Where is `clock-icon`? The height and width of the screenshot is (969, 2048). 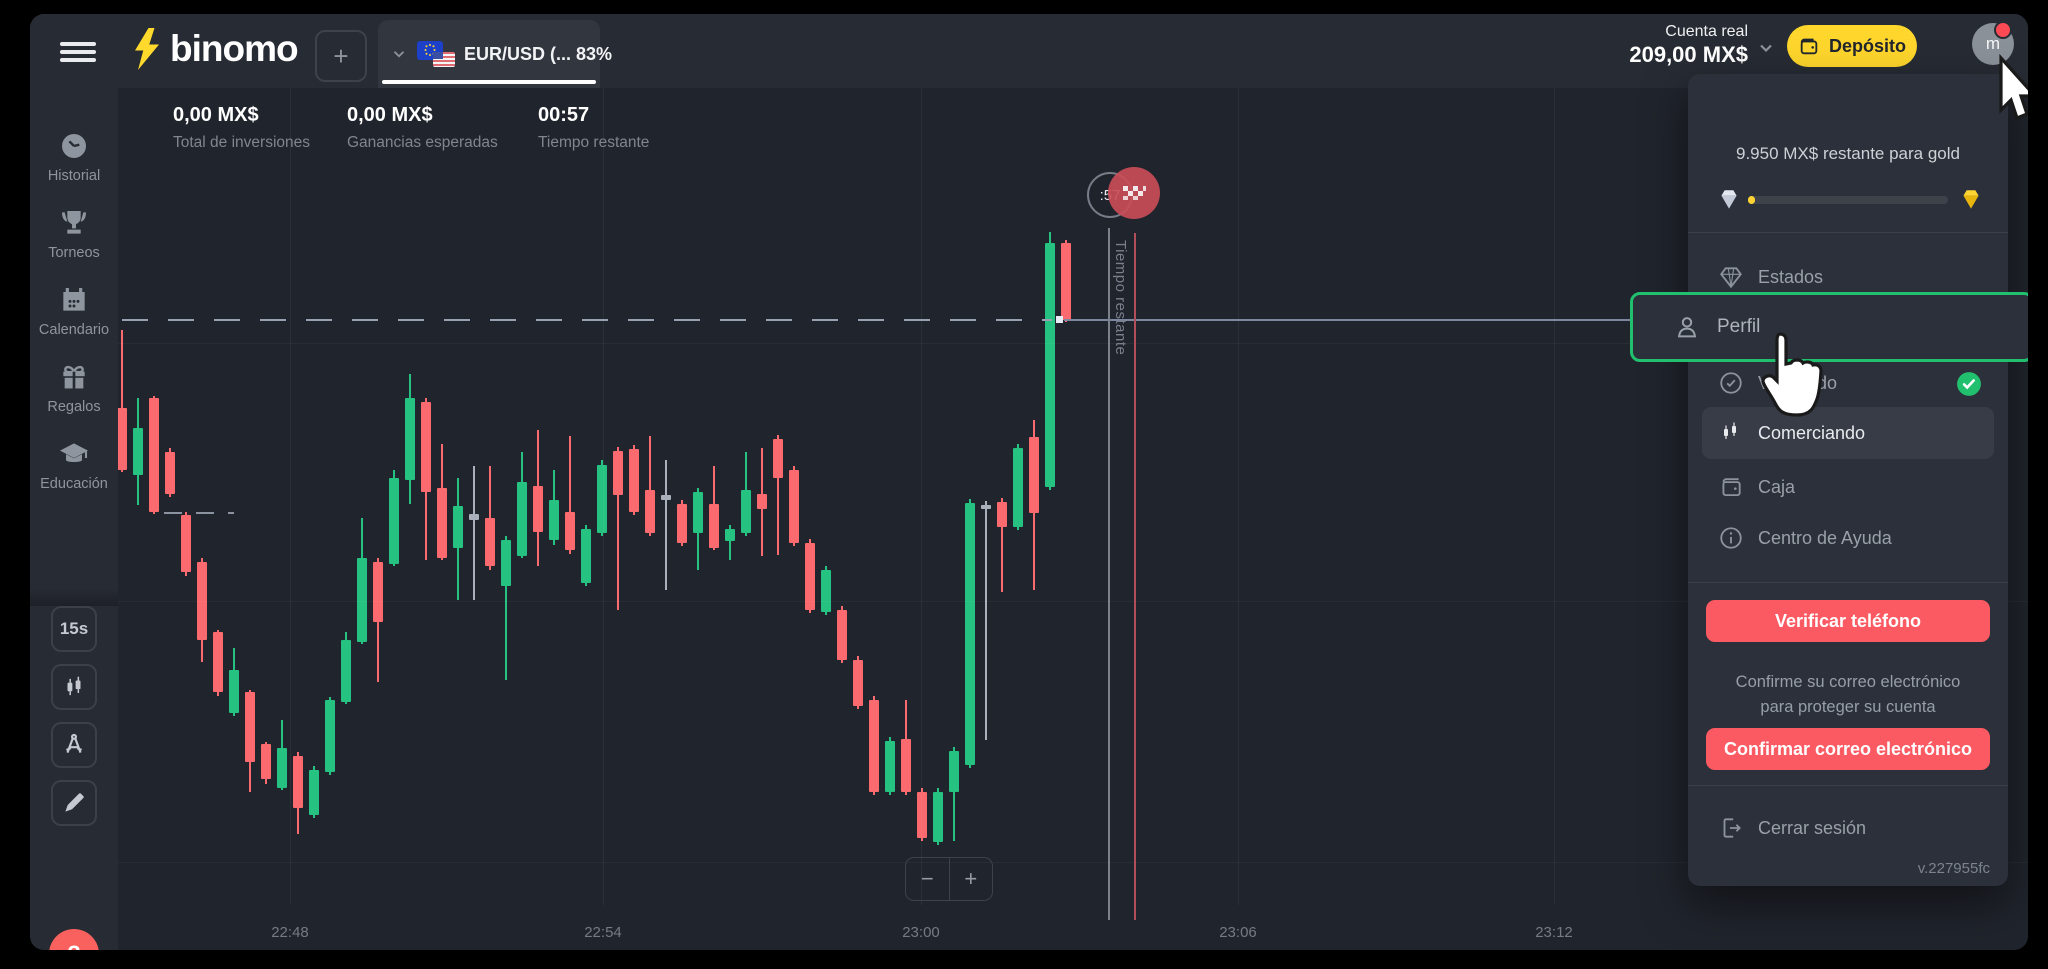 clock-icon is located at coordinates (74, 142).